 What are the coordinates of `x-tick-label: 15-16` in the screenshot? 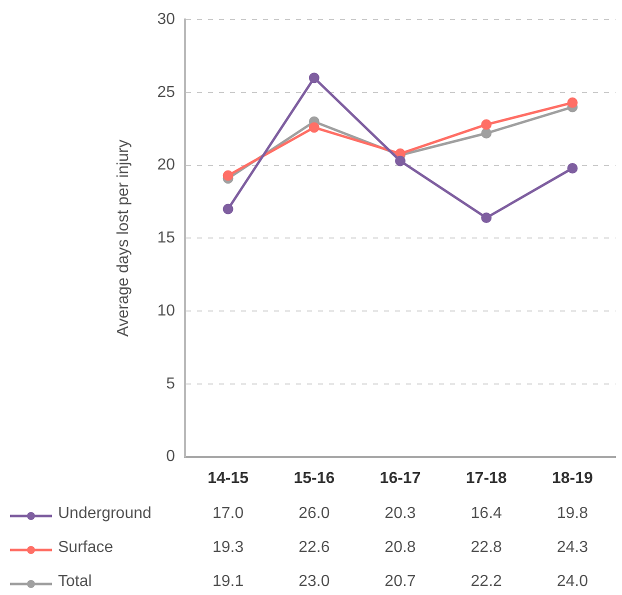 It's located at (314, 478).